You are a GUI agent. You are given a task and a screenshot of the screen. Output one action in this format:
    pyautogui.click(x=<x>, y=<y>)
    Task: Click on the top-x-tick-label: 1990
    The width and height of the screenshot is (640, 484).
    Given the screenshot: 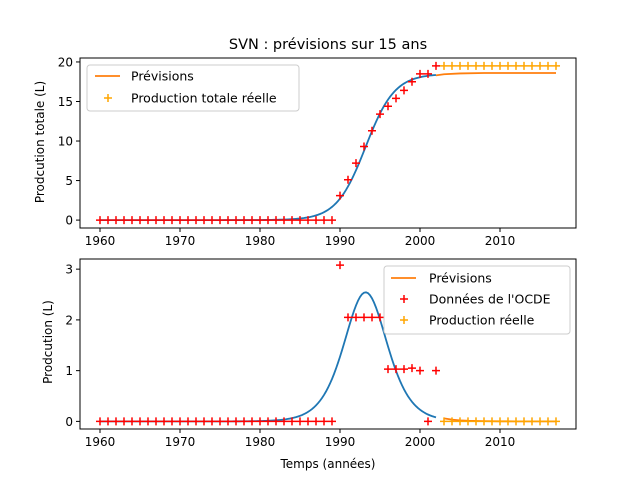 What is the action you would take?
    pyautogui.click(x=340, y=241)
    